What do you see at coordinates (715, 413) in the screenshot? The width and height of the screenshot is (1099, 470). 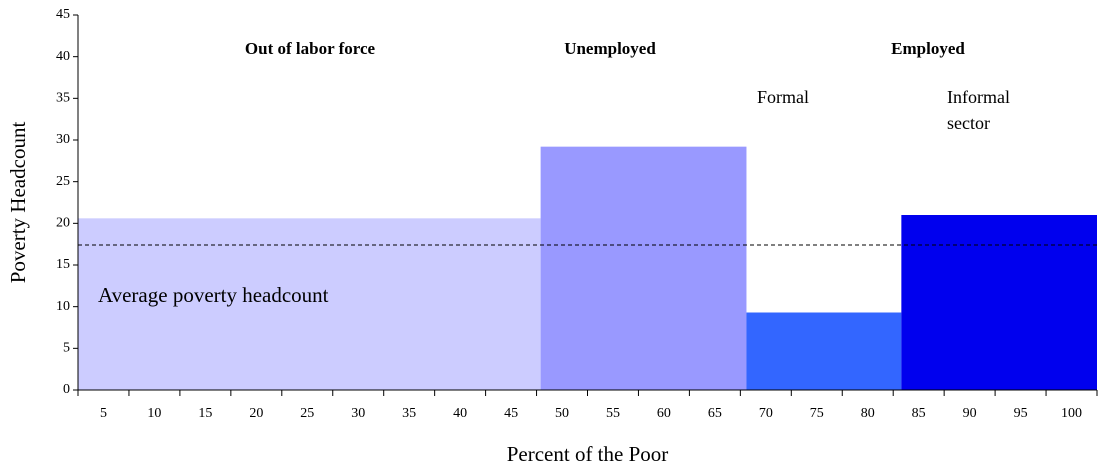 I see `x-tick-label: 65` at bounding box center [715, 413].